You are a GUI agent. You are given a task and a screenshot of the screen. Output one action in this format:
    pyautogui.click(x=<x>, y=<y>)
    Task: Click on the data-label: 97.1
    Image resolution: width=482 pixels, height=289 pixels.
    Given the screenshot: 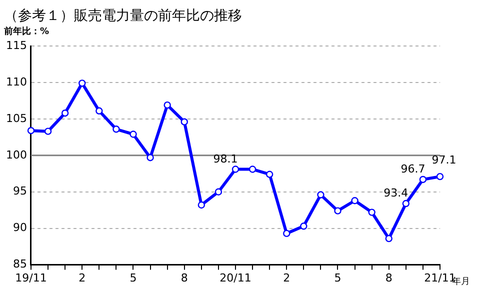 What is the action you would take?
    pyautogui.click(x=444, y=160)
    